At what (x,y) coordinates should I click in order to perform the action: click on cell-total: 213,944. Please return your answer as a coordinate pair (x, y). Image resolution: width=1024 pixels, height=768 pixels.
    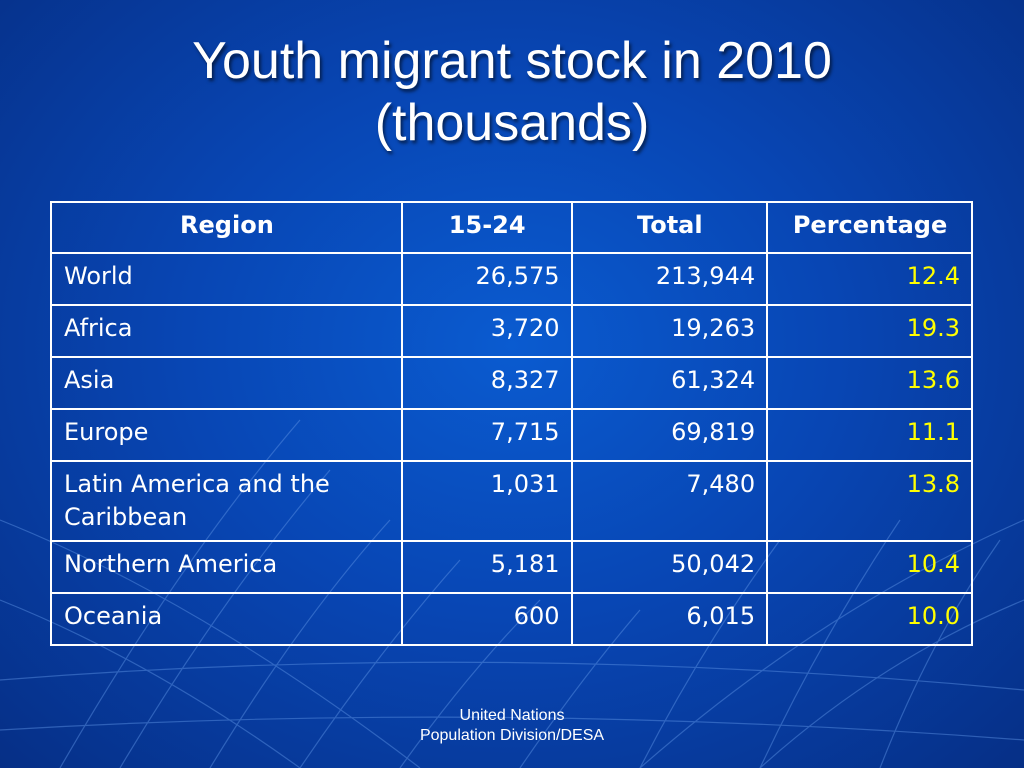
    Looking at the image, I should click on (669, 279).